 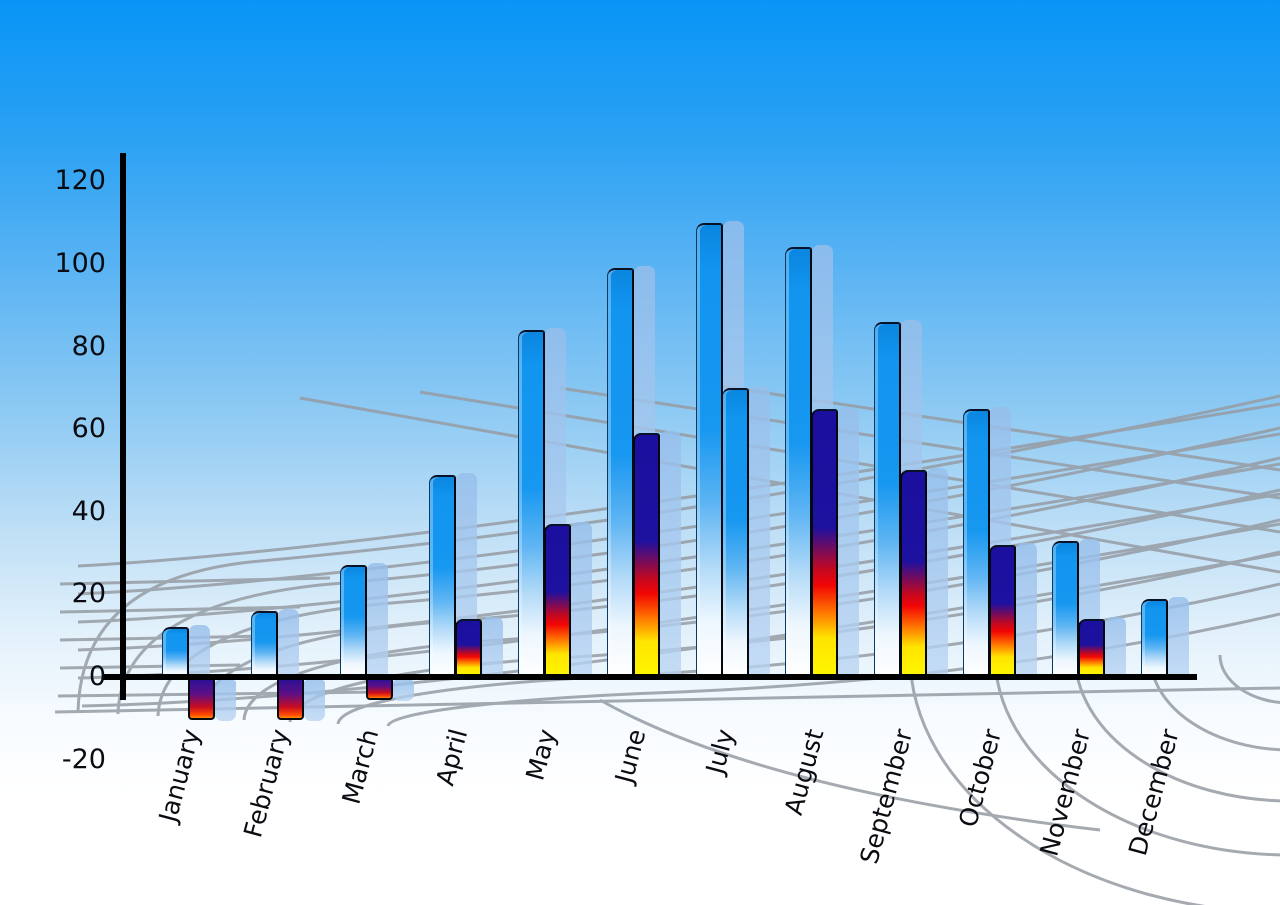 I want to click on y-tick-label: 100, so click(x=80, y=263).